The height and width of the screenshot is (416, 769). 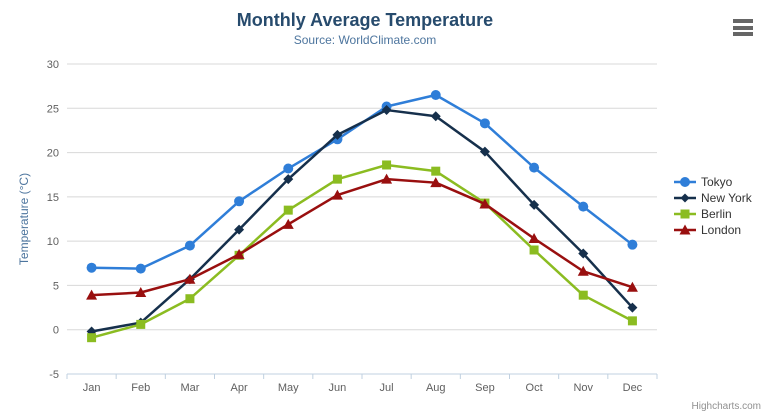 I want to click on legend-item-new-york: New York, so click(x=713, y=198).